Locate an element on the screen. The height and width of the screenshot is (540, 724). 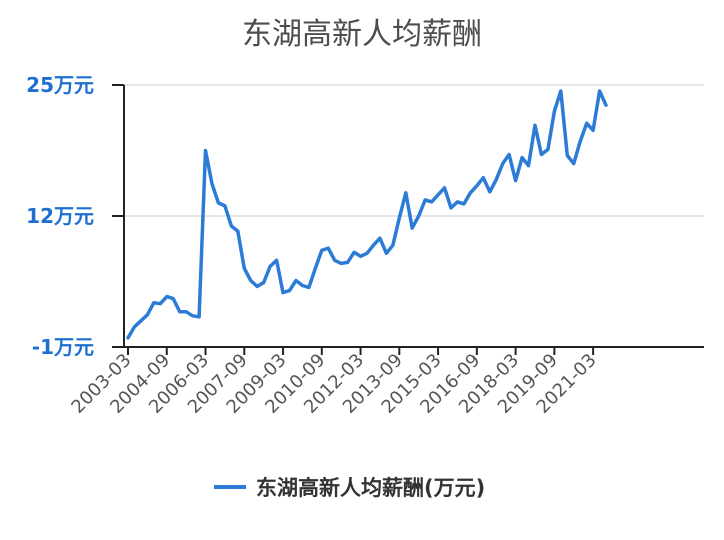
legend: 东湖高新人均薪酬(万元) is located at coordinates (349, 488).